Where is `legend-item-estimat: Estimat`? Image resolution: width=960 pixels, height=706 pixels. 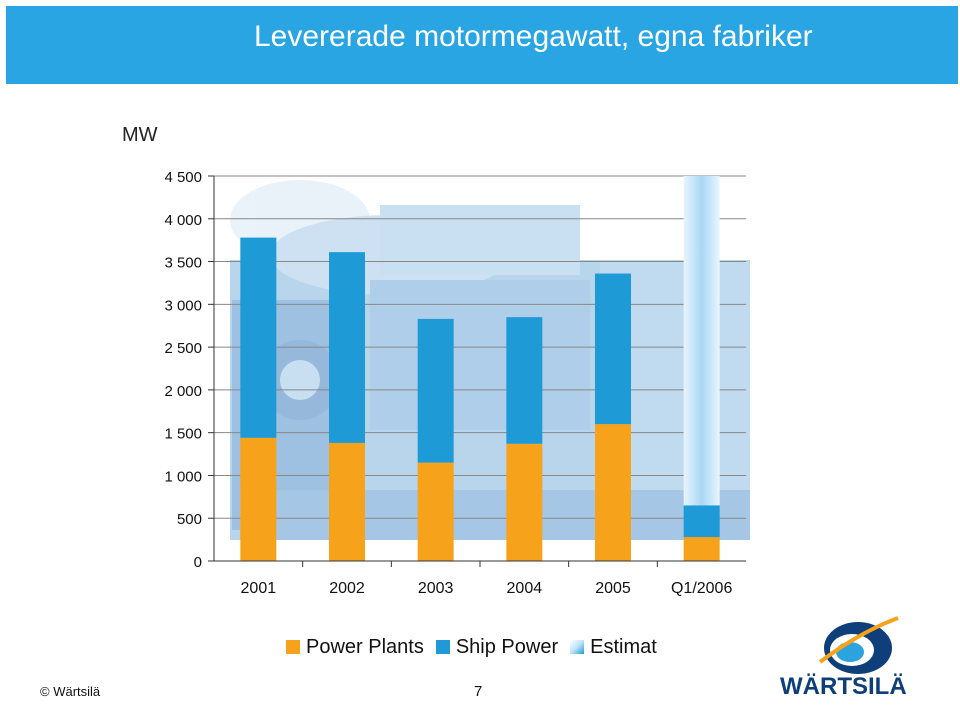 legend-item-estimat: Estimat is located at coordinates (613, 647).